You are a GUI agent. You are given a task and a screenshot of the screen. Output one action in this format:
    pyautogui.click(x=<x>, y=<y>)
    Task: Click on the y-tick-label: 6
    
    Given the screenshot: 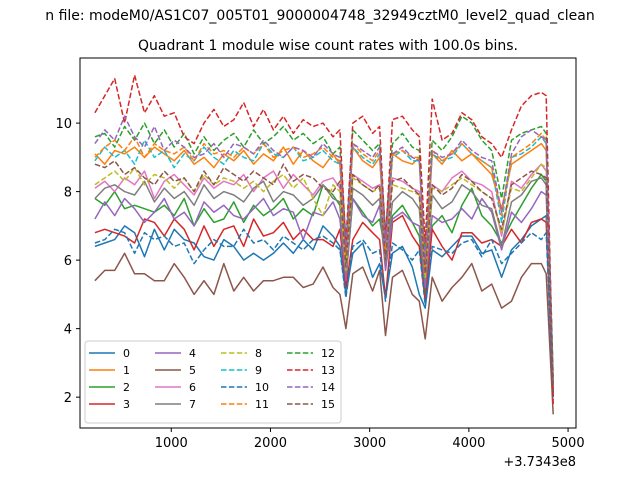 What is the action you would take?
    pyautogui.click(x=68, y=261)
    